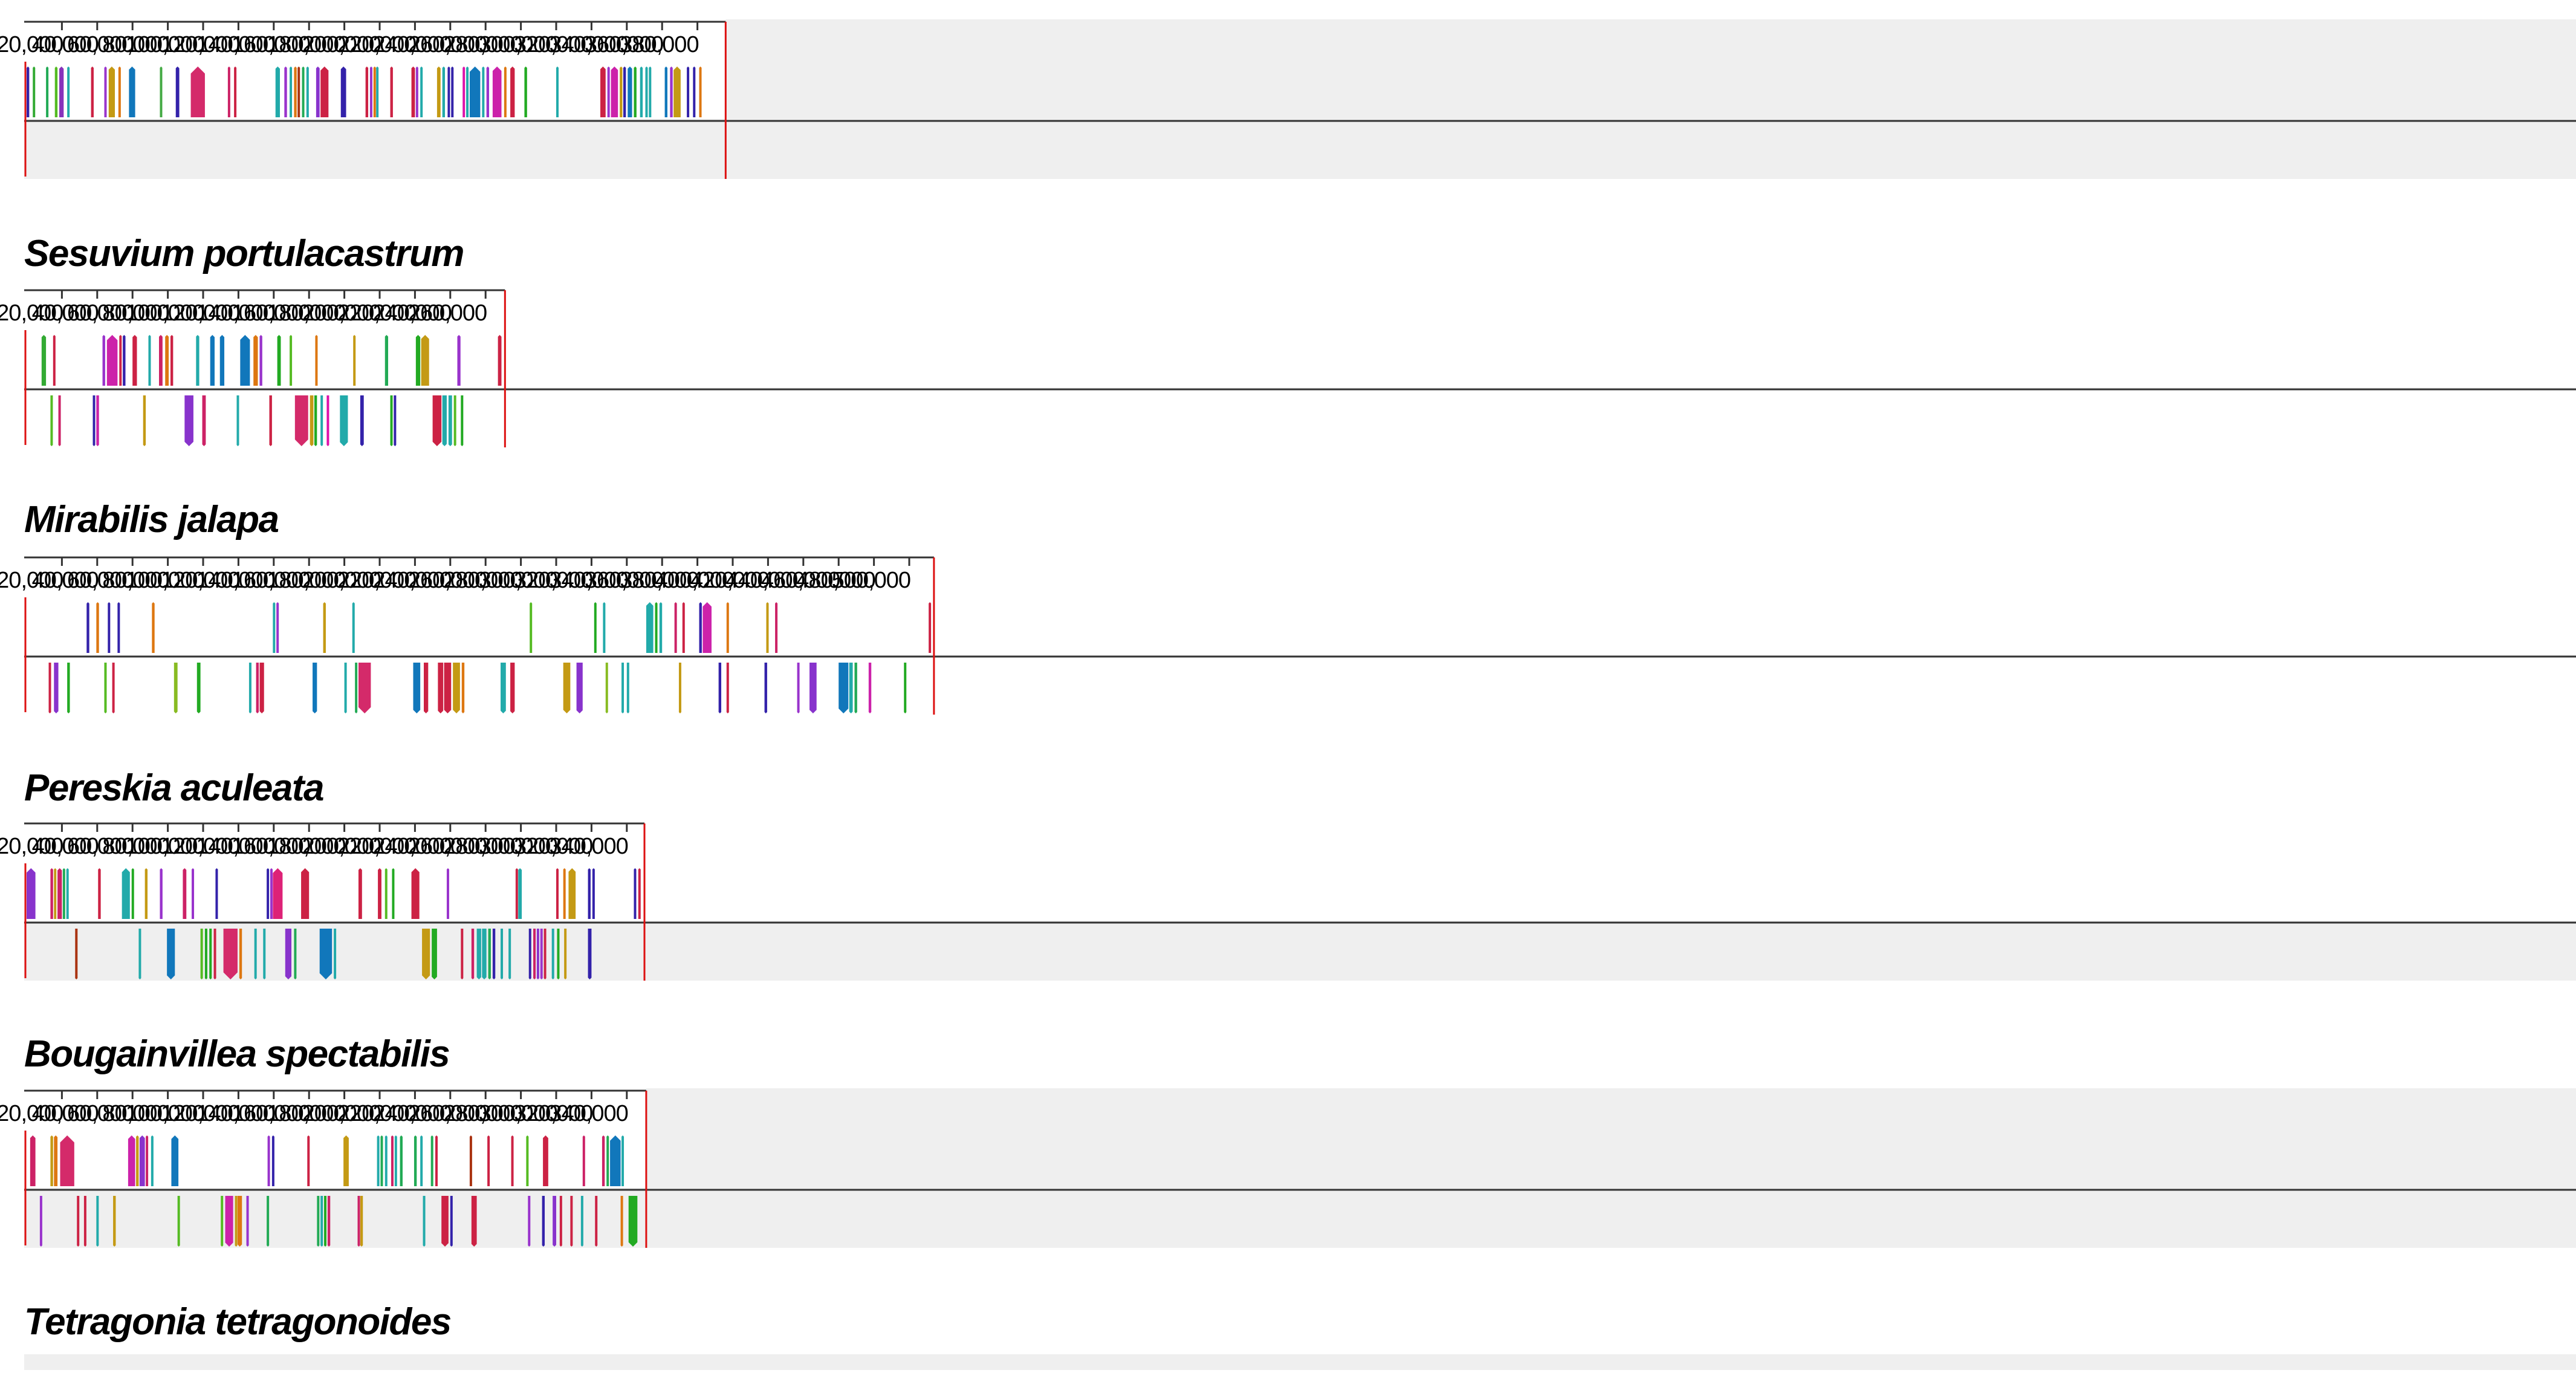 The width and height of the screenshot is (2576, 1373). I want to click on ruler-tick-label: 80,000, so click(135, 580).